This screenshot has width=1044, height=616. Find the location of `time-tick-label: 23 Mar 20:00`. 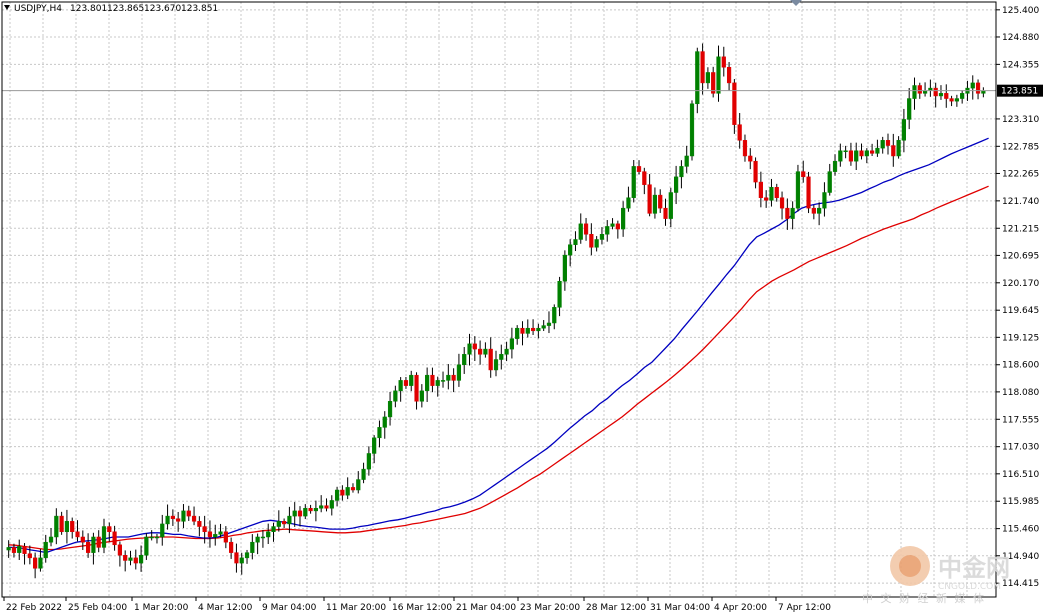

time-tick-label: 23 Mar 20:00 is located at coordinates (550, 608).